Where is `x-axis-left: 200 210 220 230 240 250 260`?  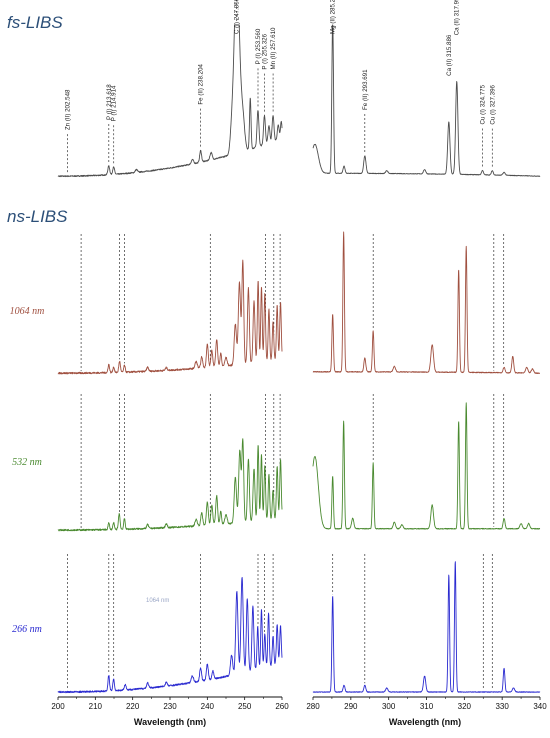
x-axis-left: 200 210 220 230 240 250 260 is located at coordinates (170, 703).